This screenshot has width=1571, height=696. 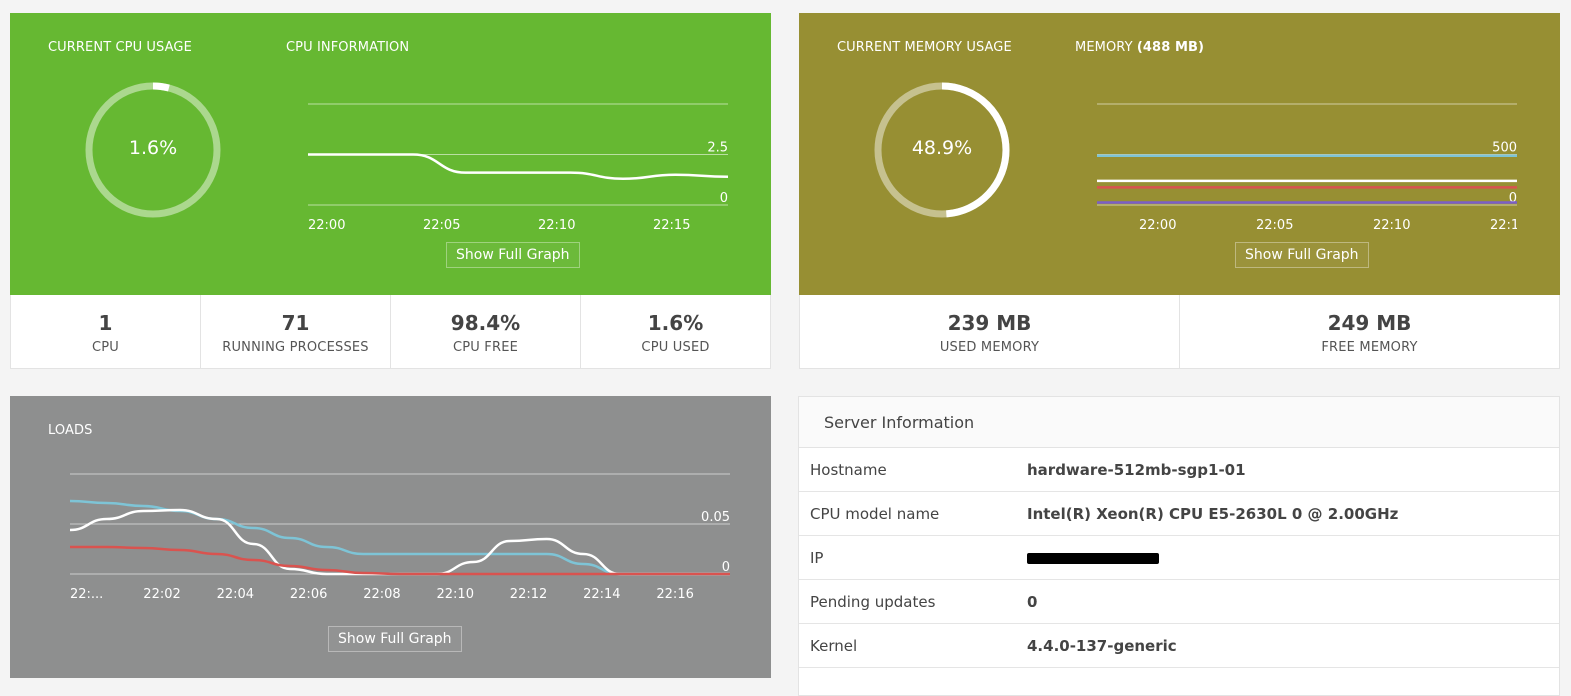 What do you see at coordinates (1504, 148) in the screenshot?
I see `y-tick-label: 500` at bounding box center [1504, 148].